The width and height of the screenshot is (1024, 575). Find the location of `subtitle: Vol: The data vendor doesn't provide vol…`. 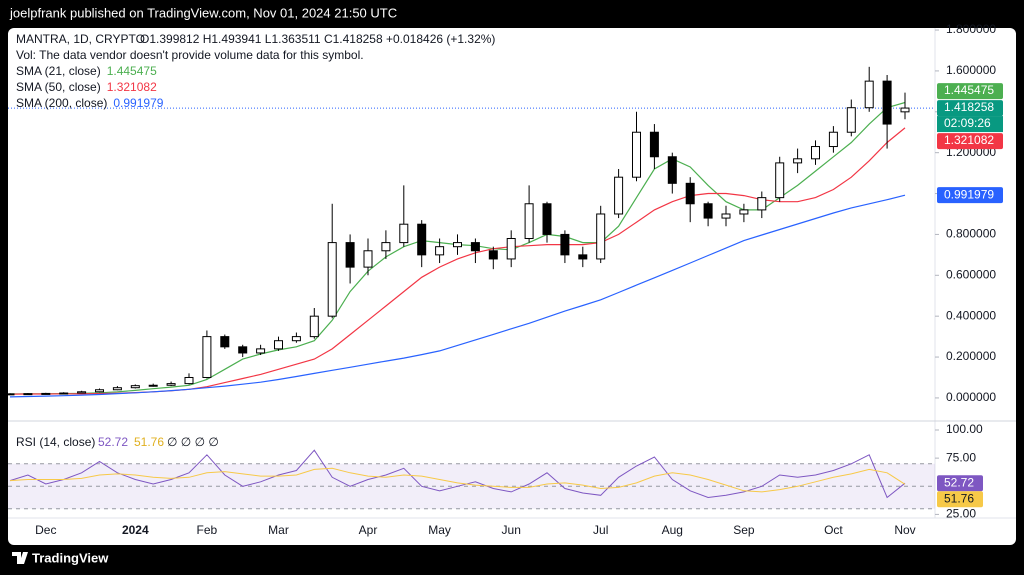

subtitle: Vol: The data vendor doesn't provide vol… is located at coordinates (190, 55).